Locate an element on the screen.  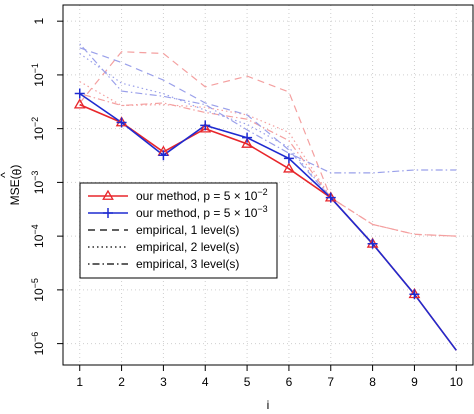
y-tick-exponent: −1 is located at coordinates (35, 68).